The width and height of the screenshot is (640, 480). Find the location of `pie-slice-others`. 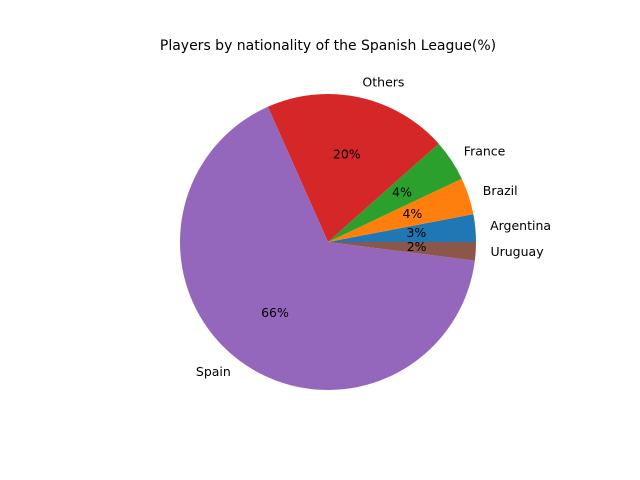

pie-slice-others is located at coordinates (353, 168).